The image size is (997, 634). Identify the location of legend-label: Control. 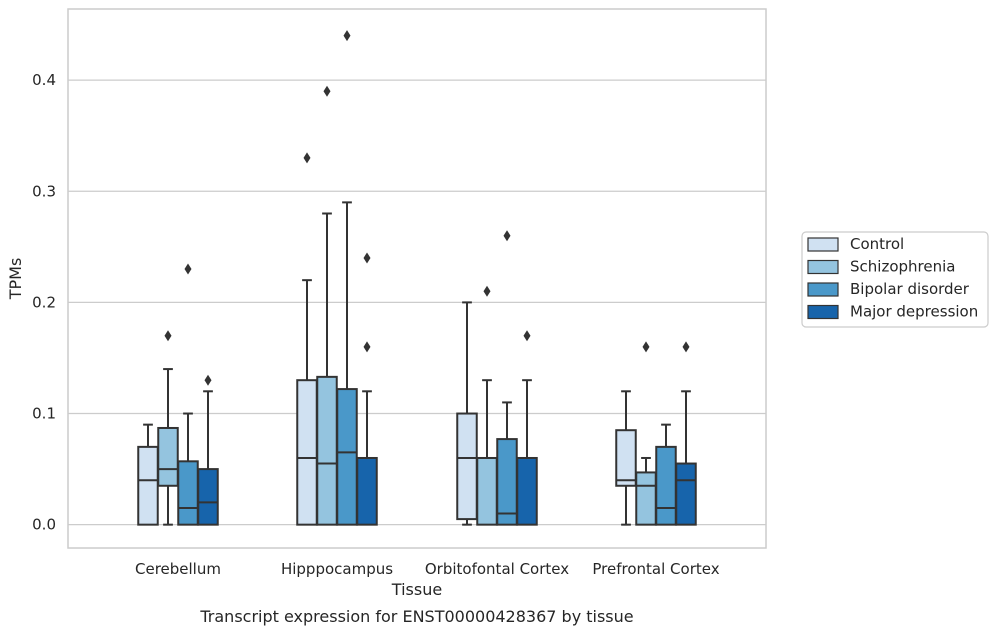
(877, 244).